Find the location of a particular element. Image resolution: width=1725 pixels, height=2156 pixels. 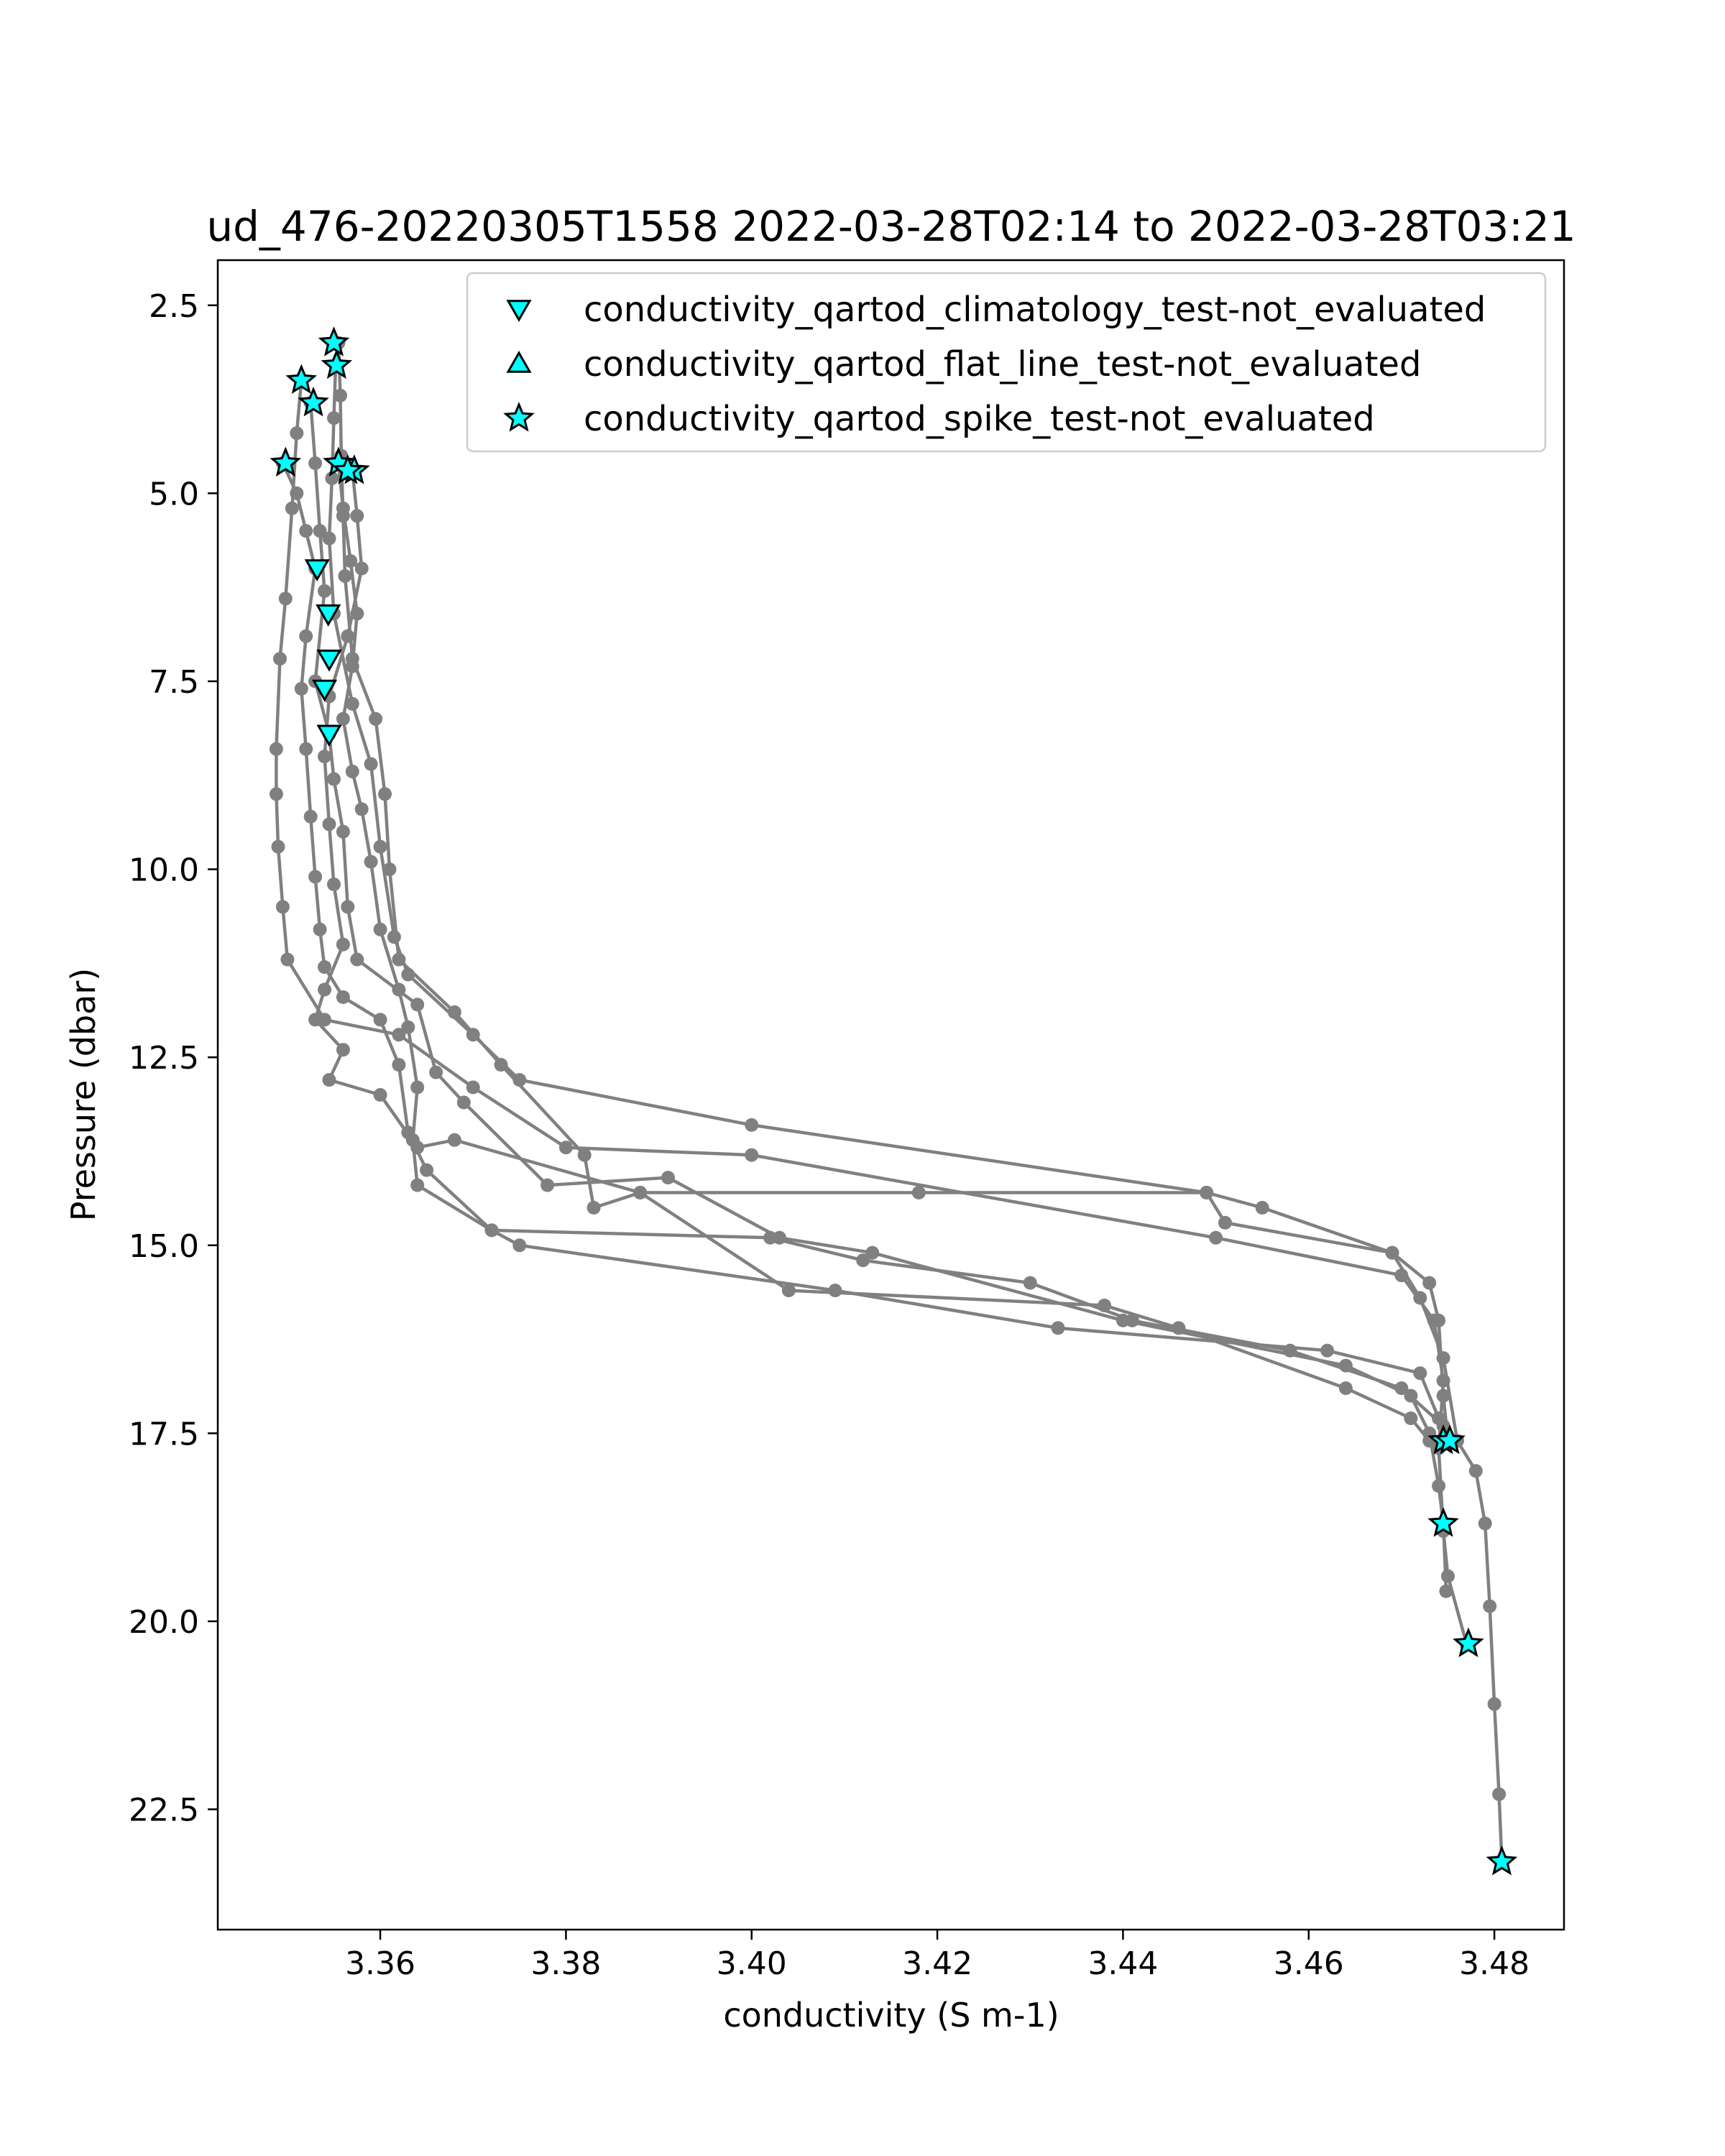

y-axis-ticks: 2.5 5.0 7.5 10.0 12.5 15.0 17.5 20.0 22.5 is located at coordinates (173, 1058).